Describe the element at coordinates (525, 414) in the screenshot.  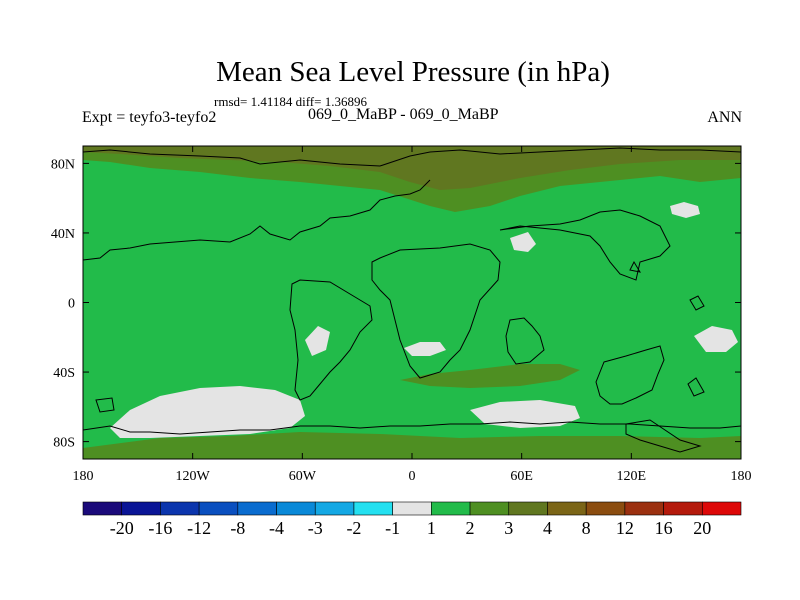
I see `field-south-indian-gray-patch` at that location.